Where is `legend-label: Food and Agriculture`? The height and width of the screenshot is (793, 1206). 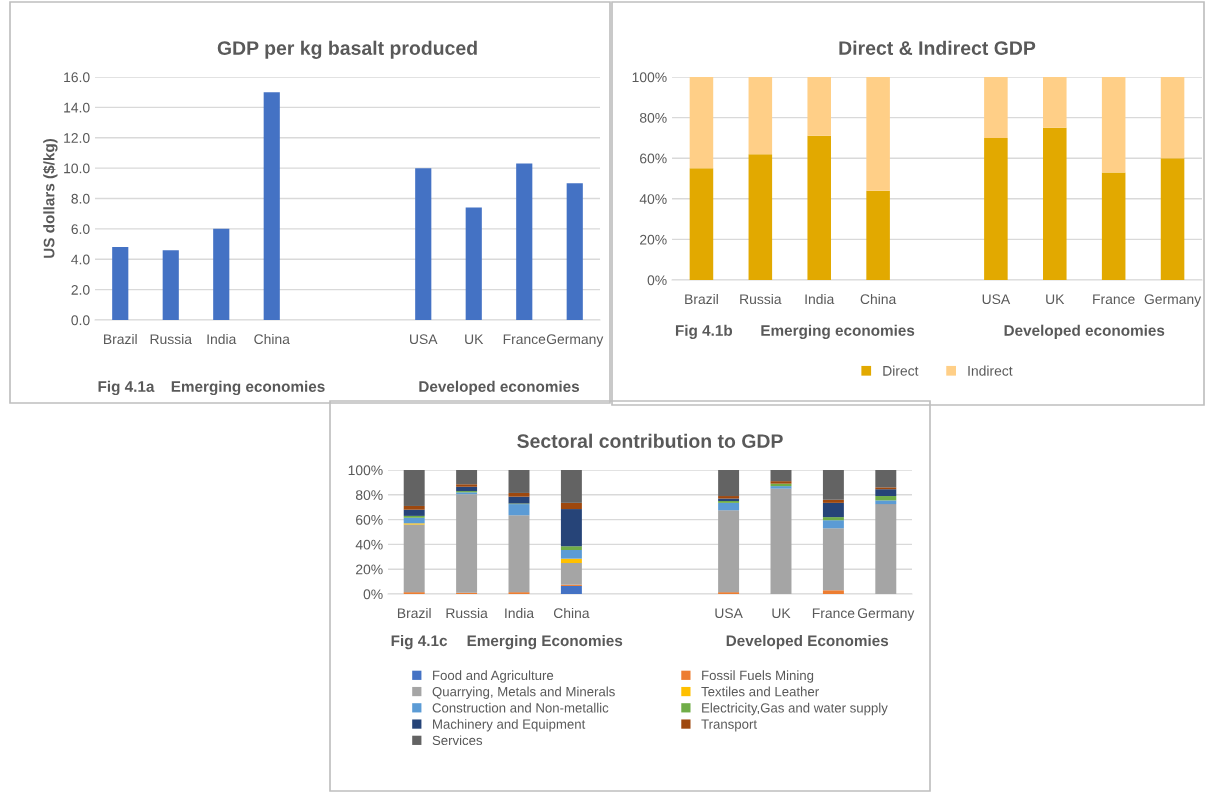
legend-label: Food and Agriculture is located at coordinates (493, 676).